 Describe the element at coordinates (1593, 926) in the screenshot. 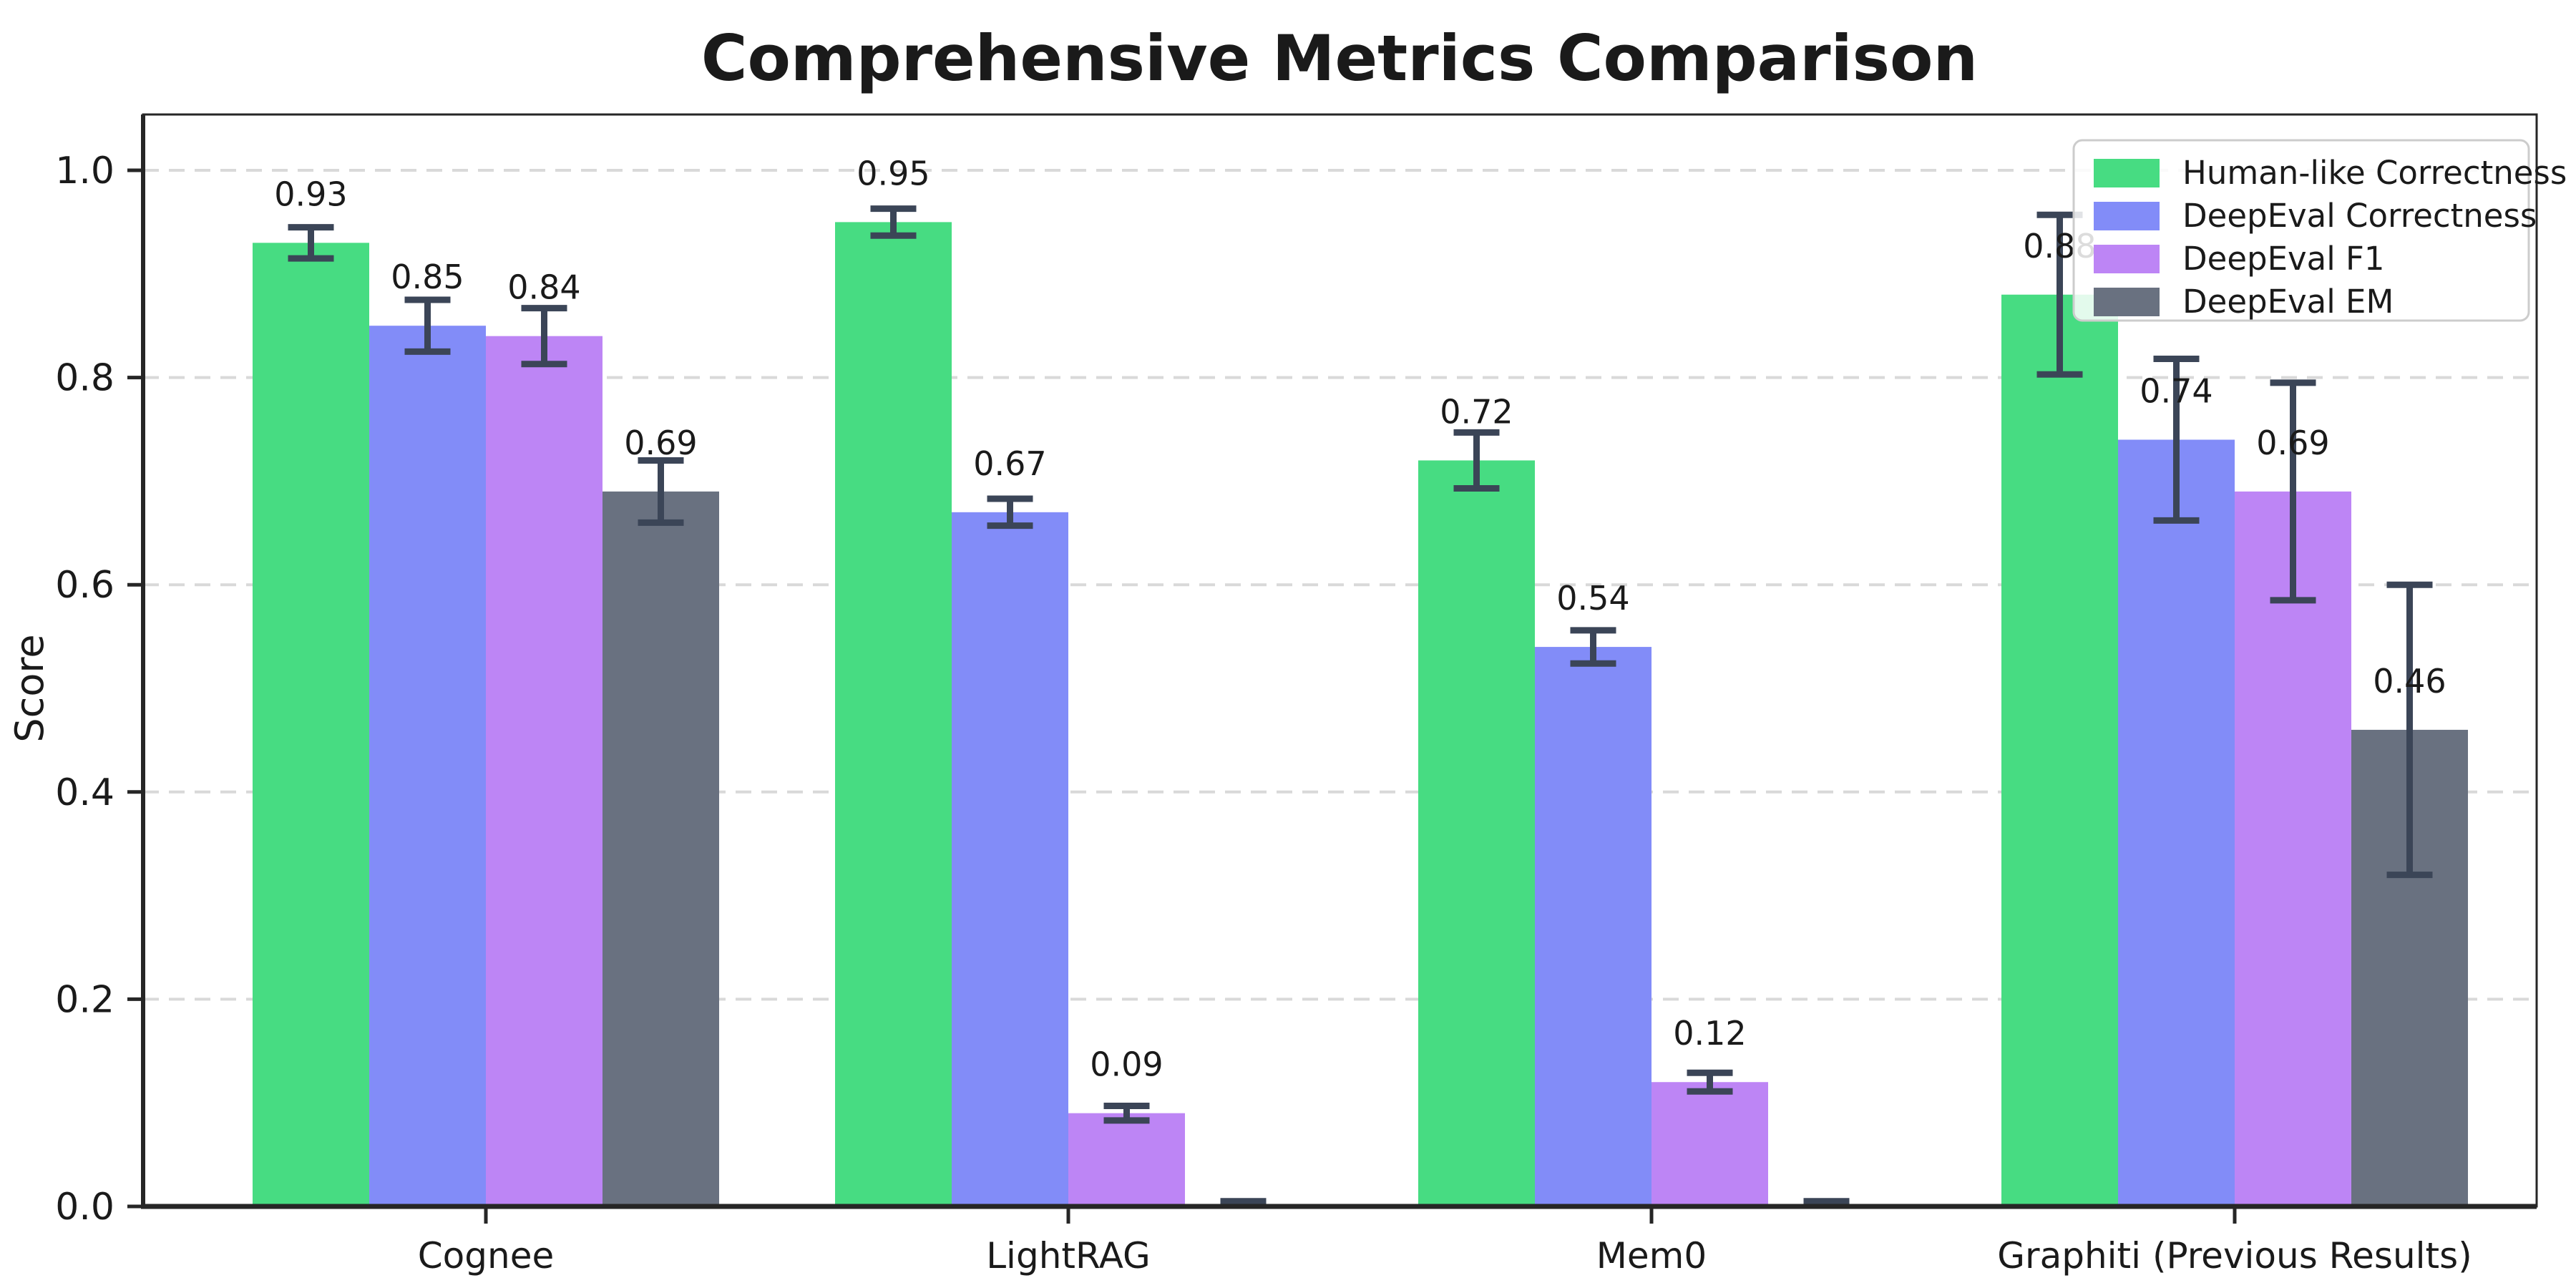

I see `bar-deepeval-correctness-mem0` at that location.